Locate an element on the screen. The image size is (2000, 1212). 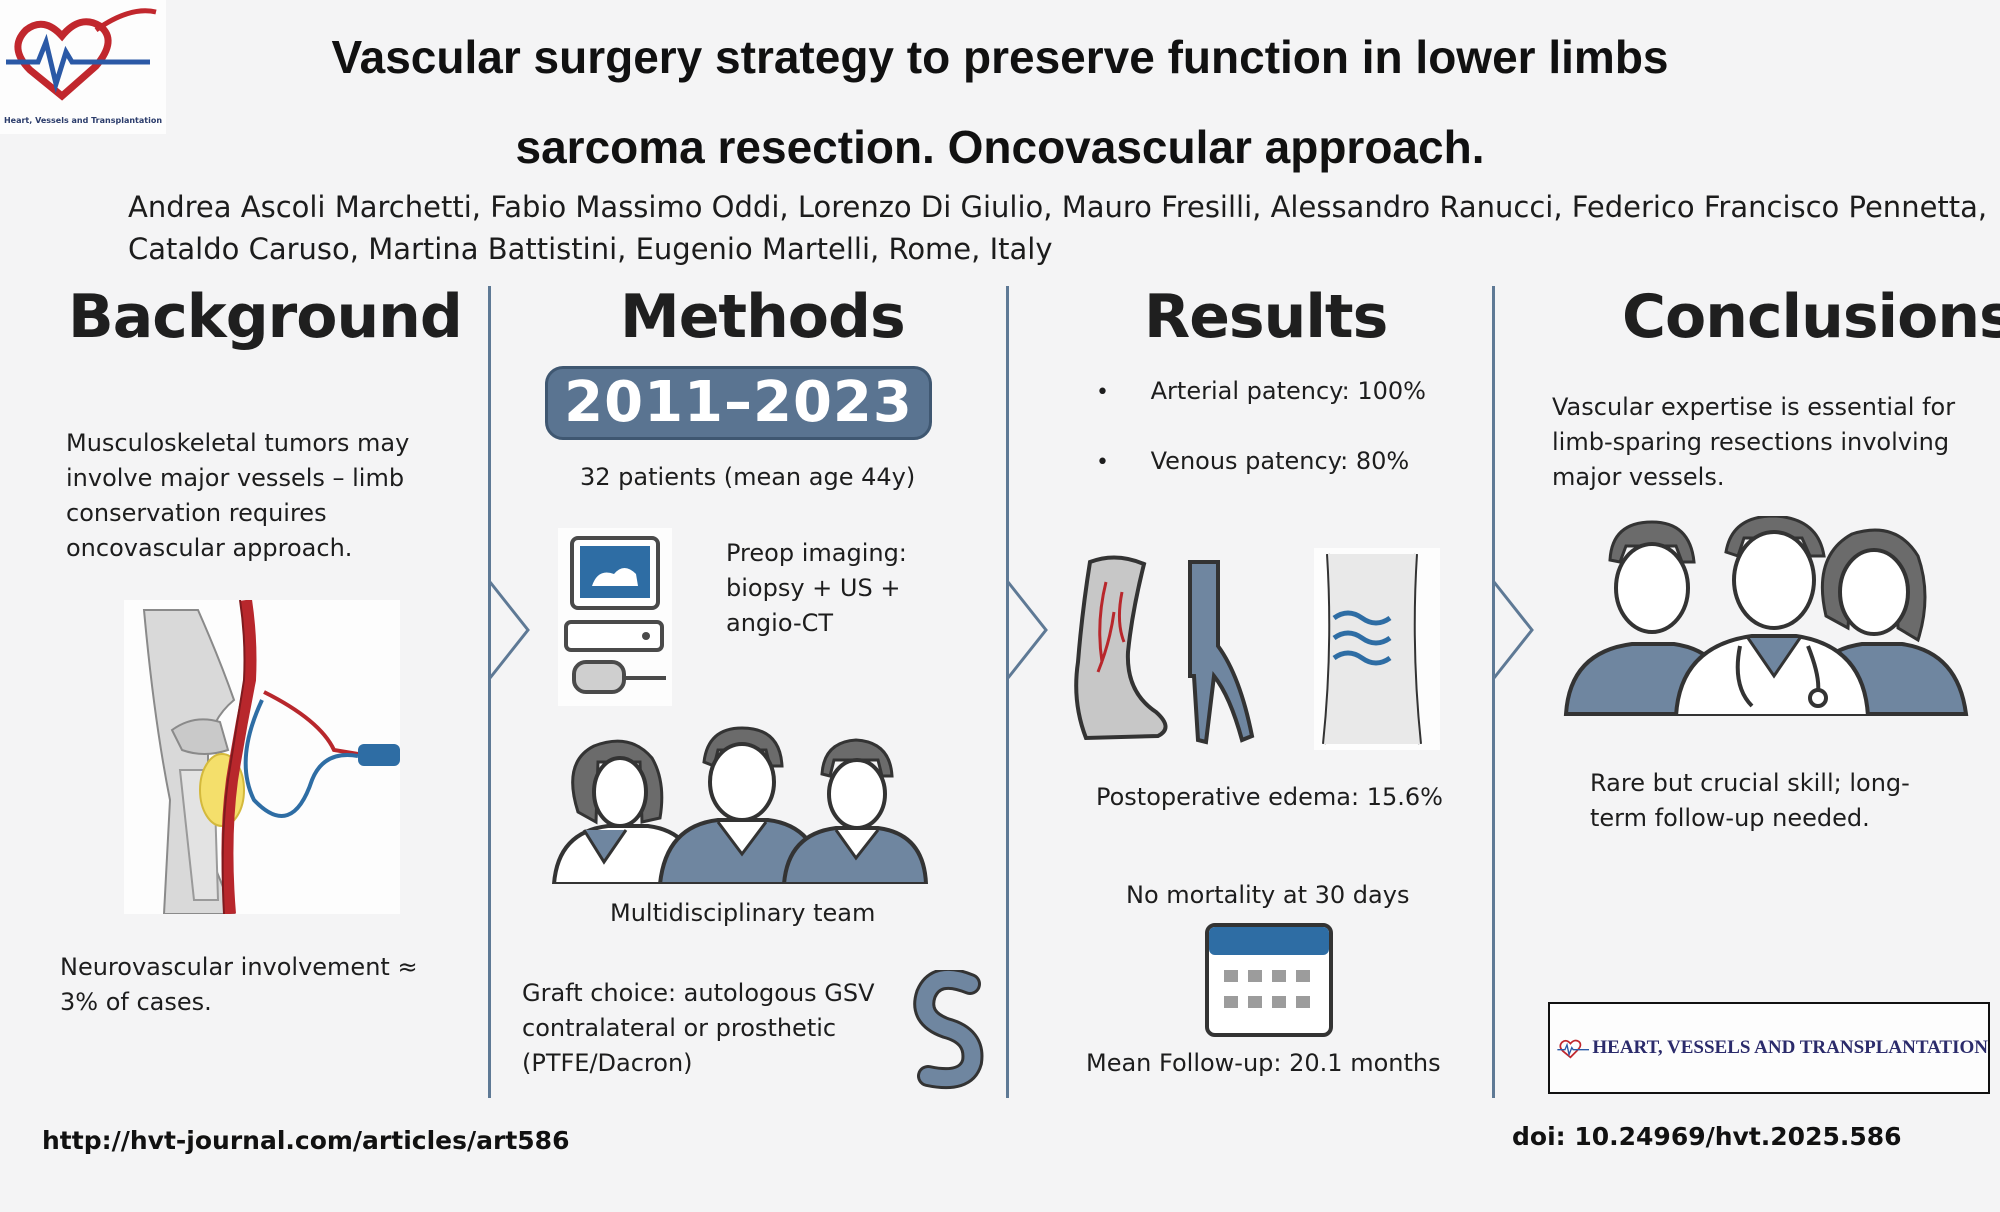
years-badge: 2011–2023 is located at coordinates (738, 403).